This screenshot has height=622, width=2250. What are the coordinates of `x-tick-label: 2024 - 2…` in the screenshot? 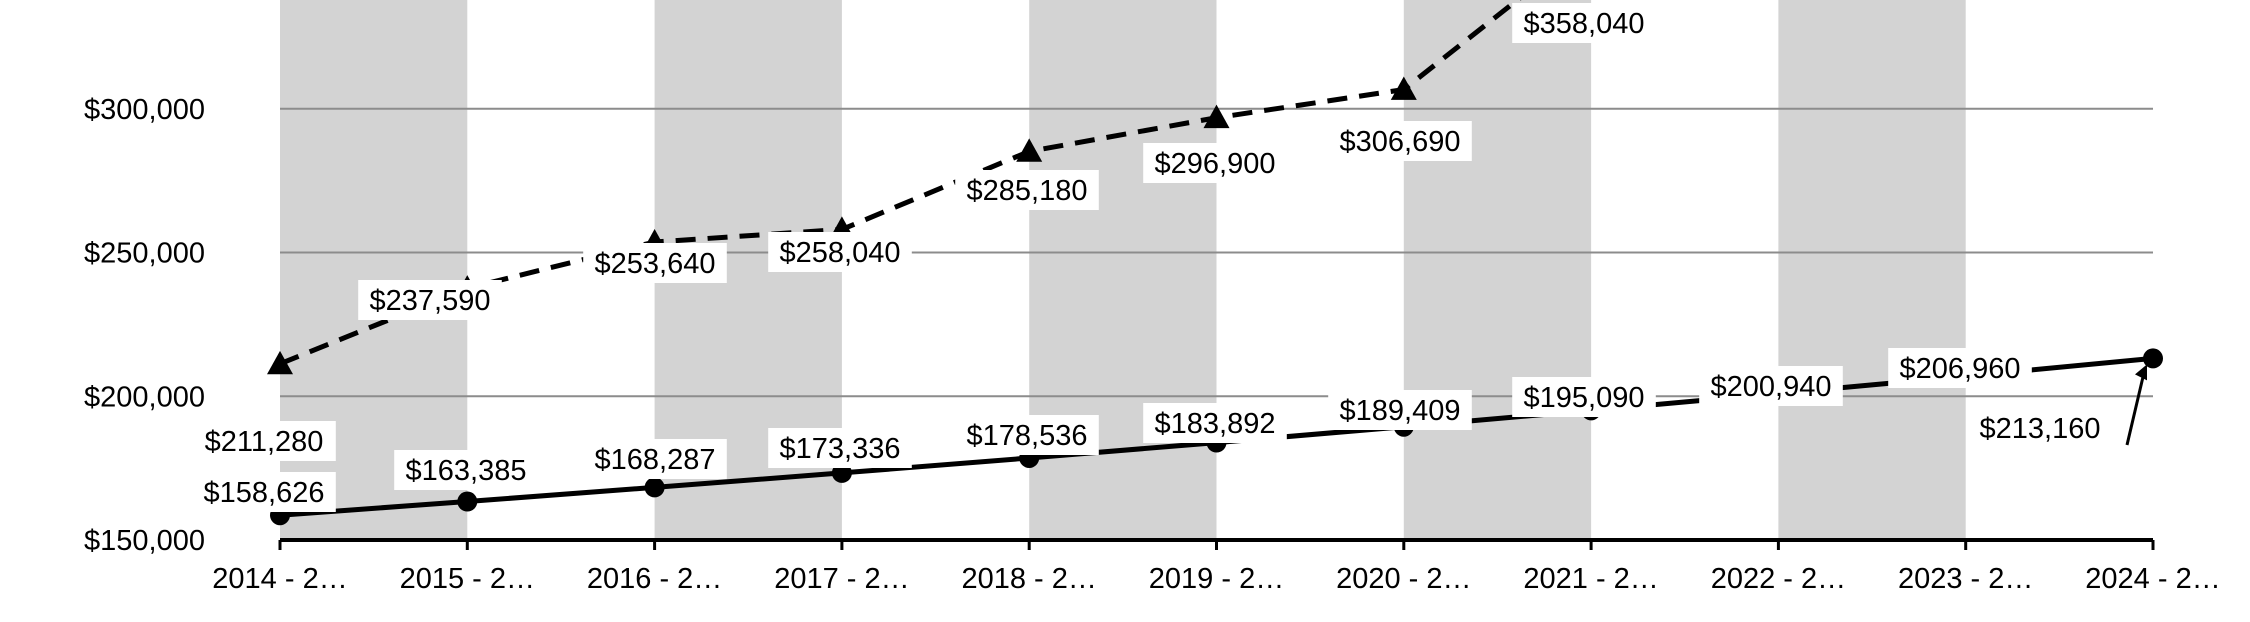 It's located at (2152, 579).